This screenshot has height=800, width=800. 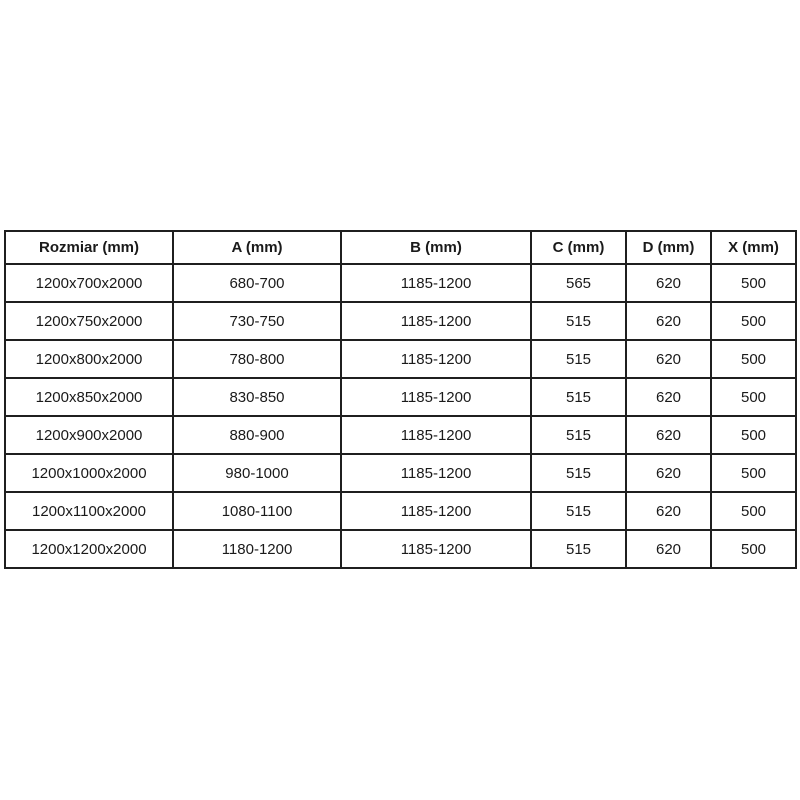 I want to click on table-cell-rozmiar: 1200x1200x2000, so click(x=89, y=549).